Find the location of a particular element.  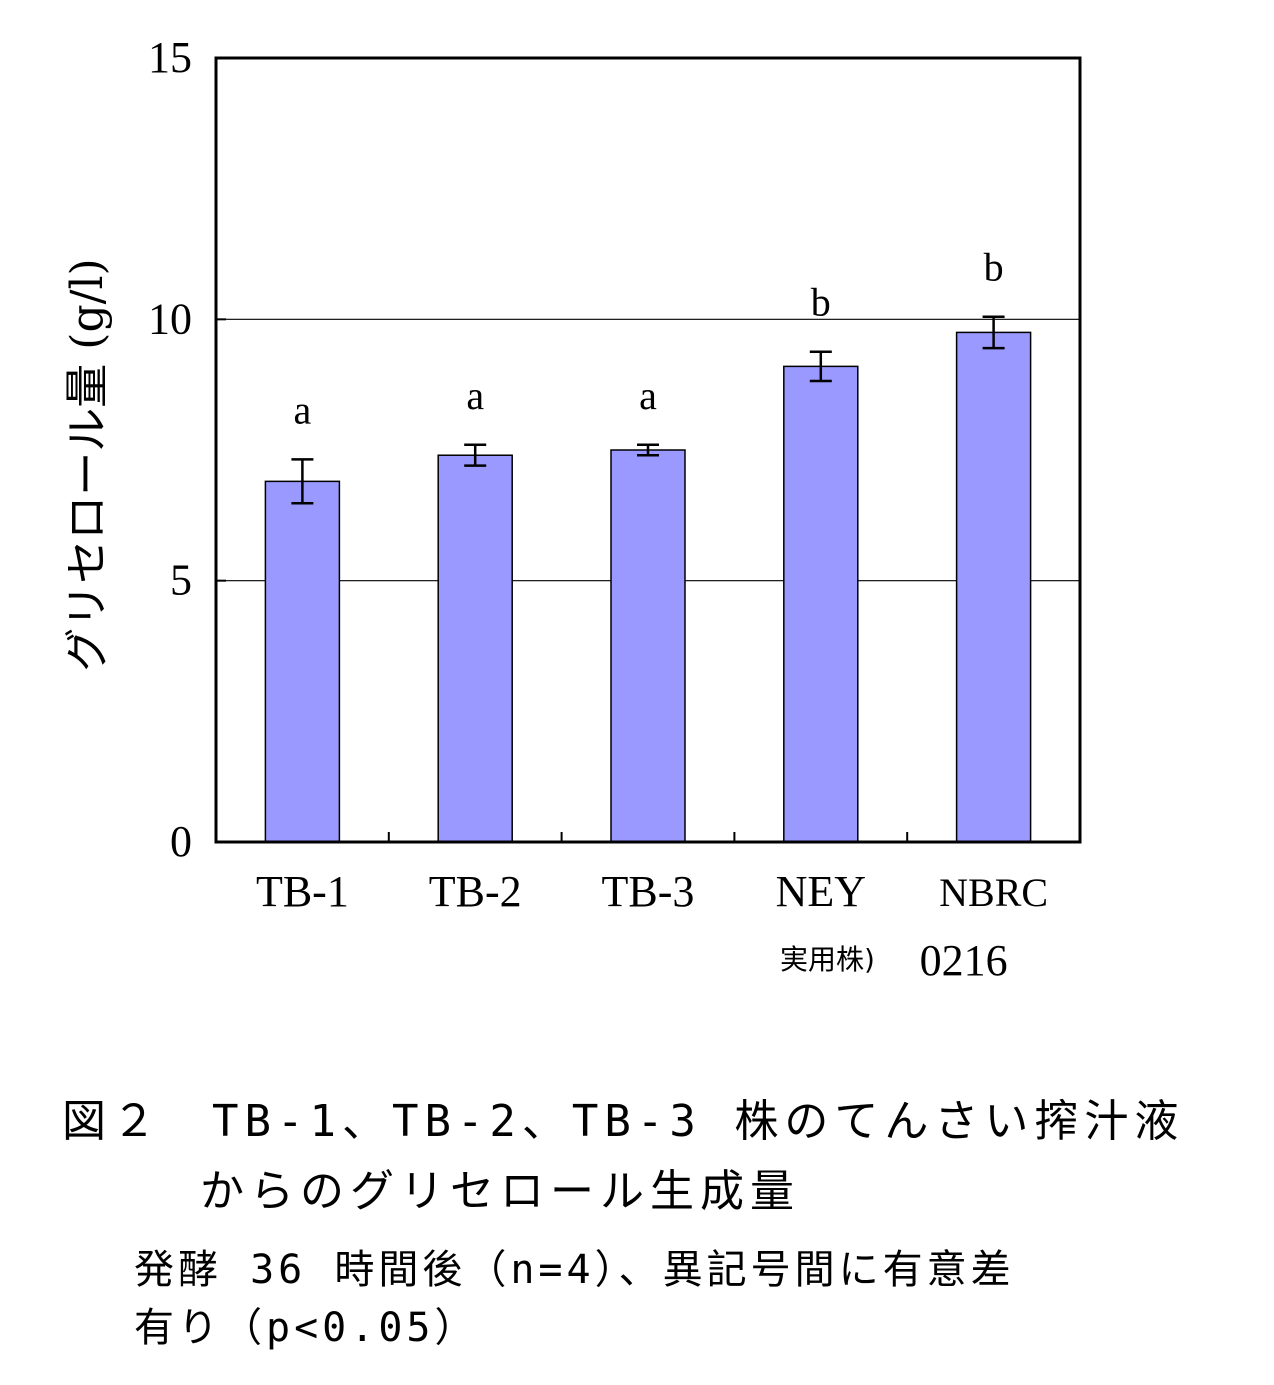

y-axis-label: グリセロール量 (g/l) is located at coordinates (87, 465).